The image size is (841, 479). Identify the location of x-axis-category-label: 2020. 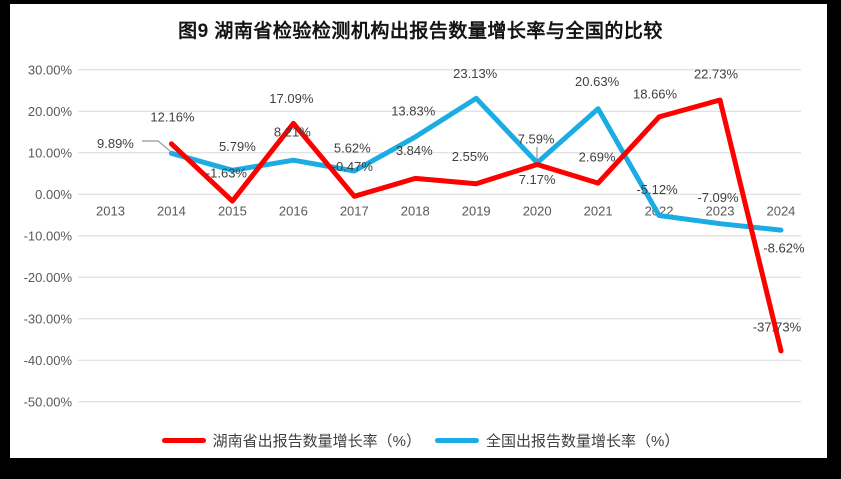
(537, 211).